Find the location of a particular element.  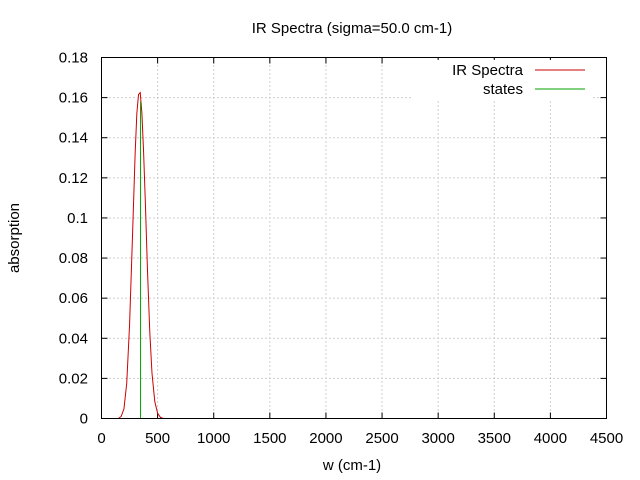

x-tick-label: 1500 is located at coordinates (269, 438).